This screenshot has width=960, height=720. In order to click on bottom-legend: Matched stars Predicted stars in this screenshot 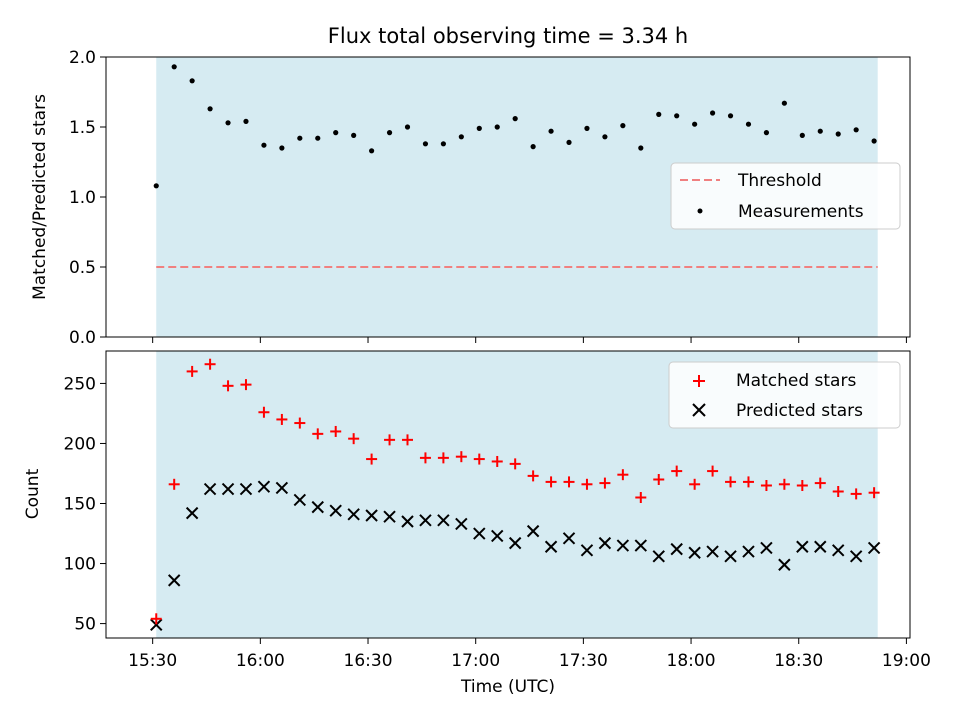, I will do `click(784, 395)`.